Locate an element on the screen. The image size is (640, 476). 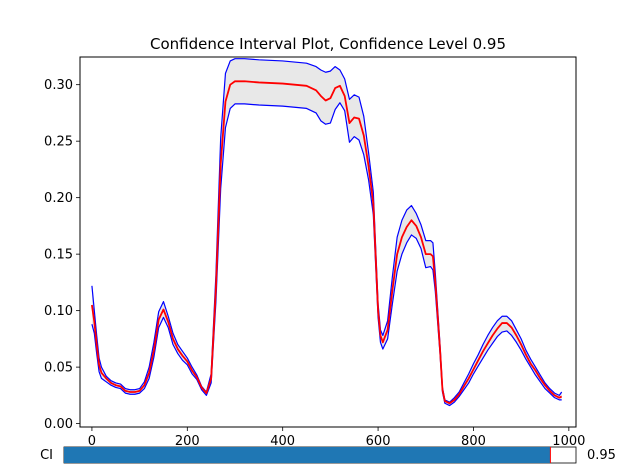
x-tick-label: 800 is located at coordinates (473, 441).